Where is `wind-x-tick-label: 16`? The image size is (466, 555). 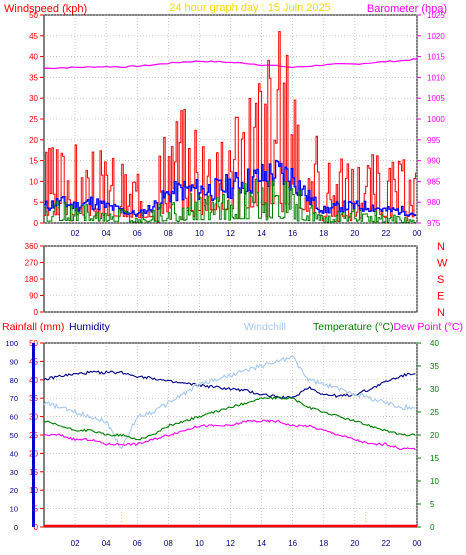 wind-x-tick-label: 16 is located at coordinates (292, 233).